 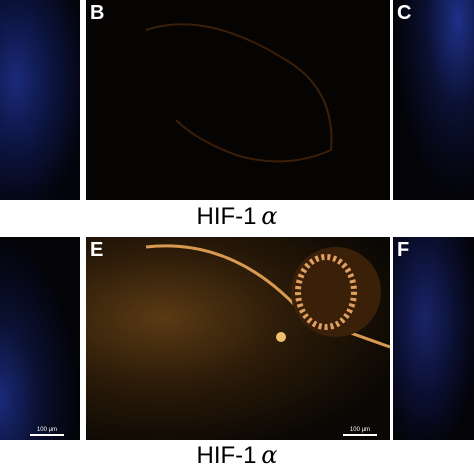 What do you see at coordinates (267, 296) in the screenshot?
I see `tissue` at bounding box center [267, 296].